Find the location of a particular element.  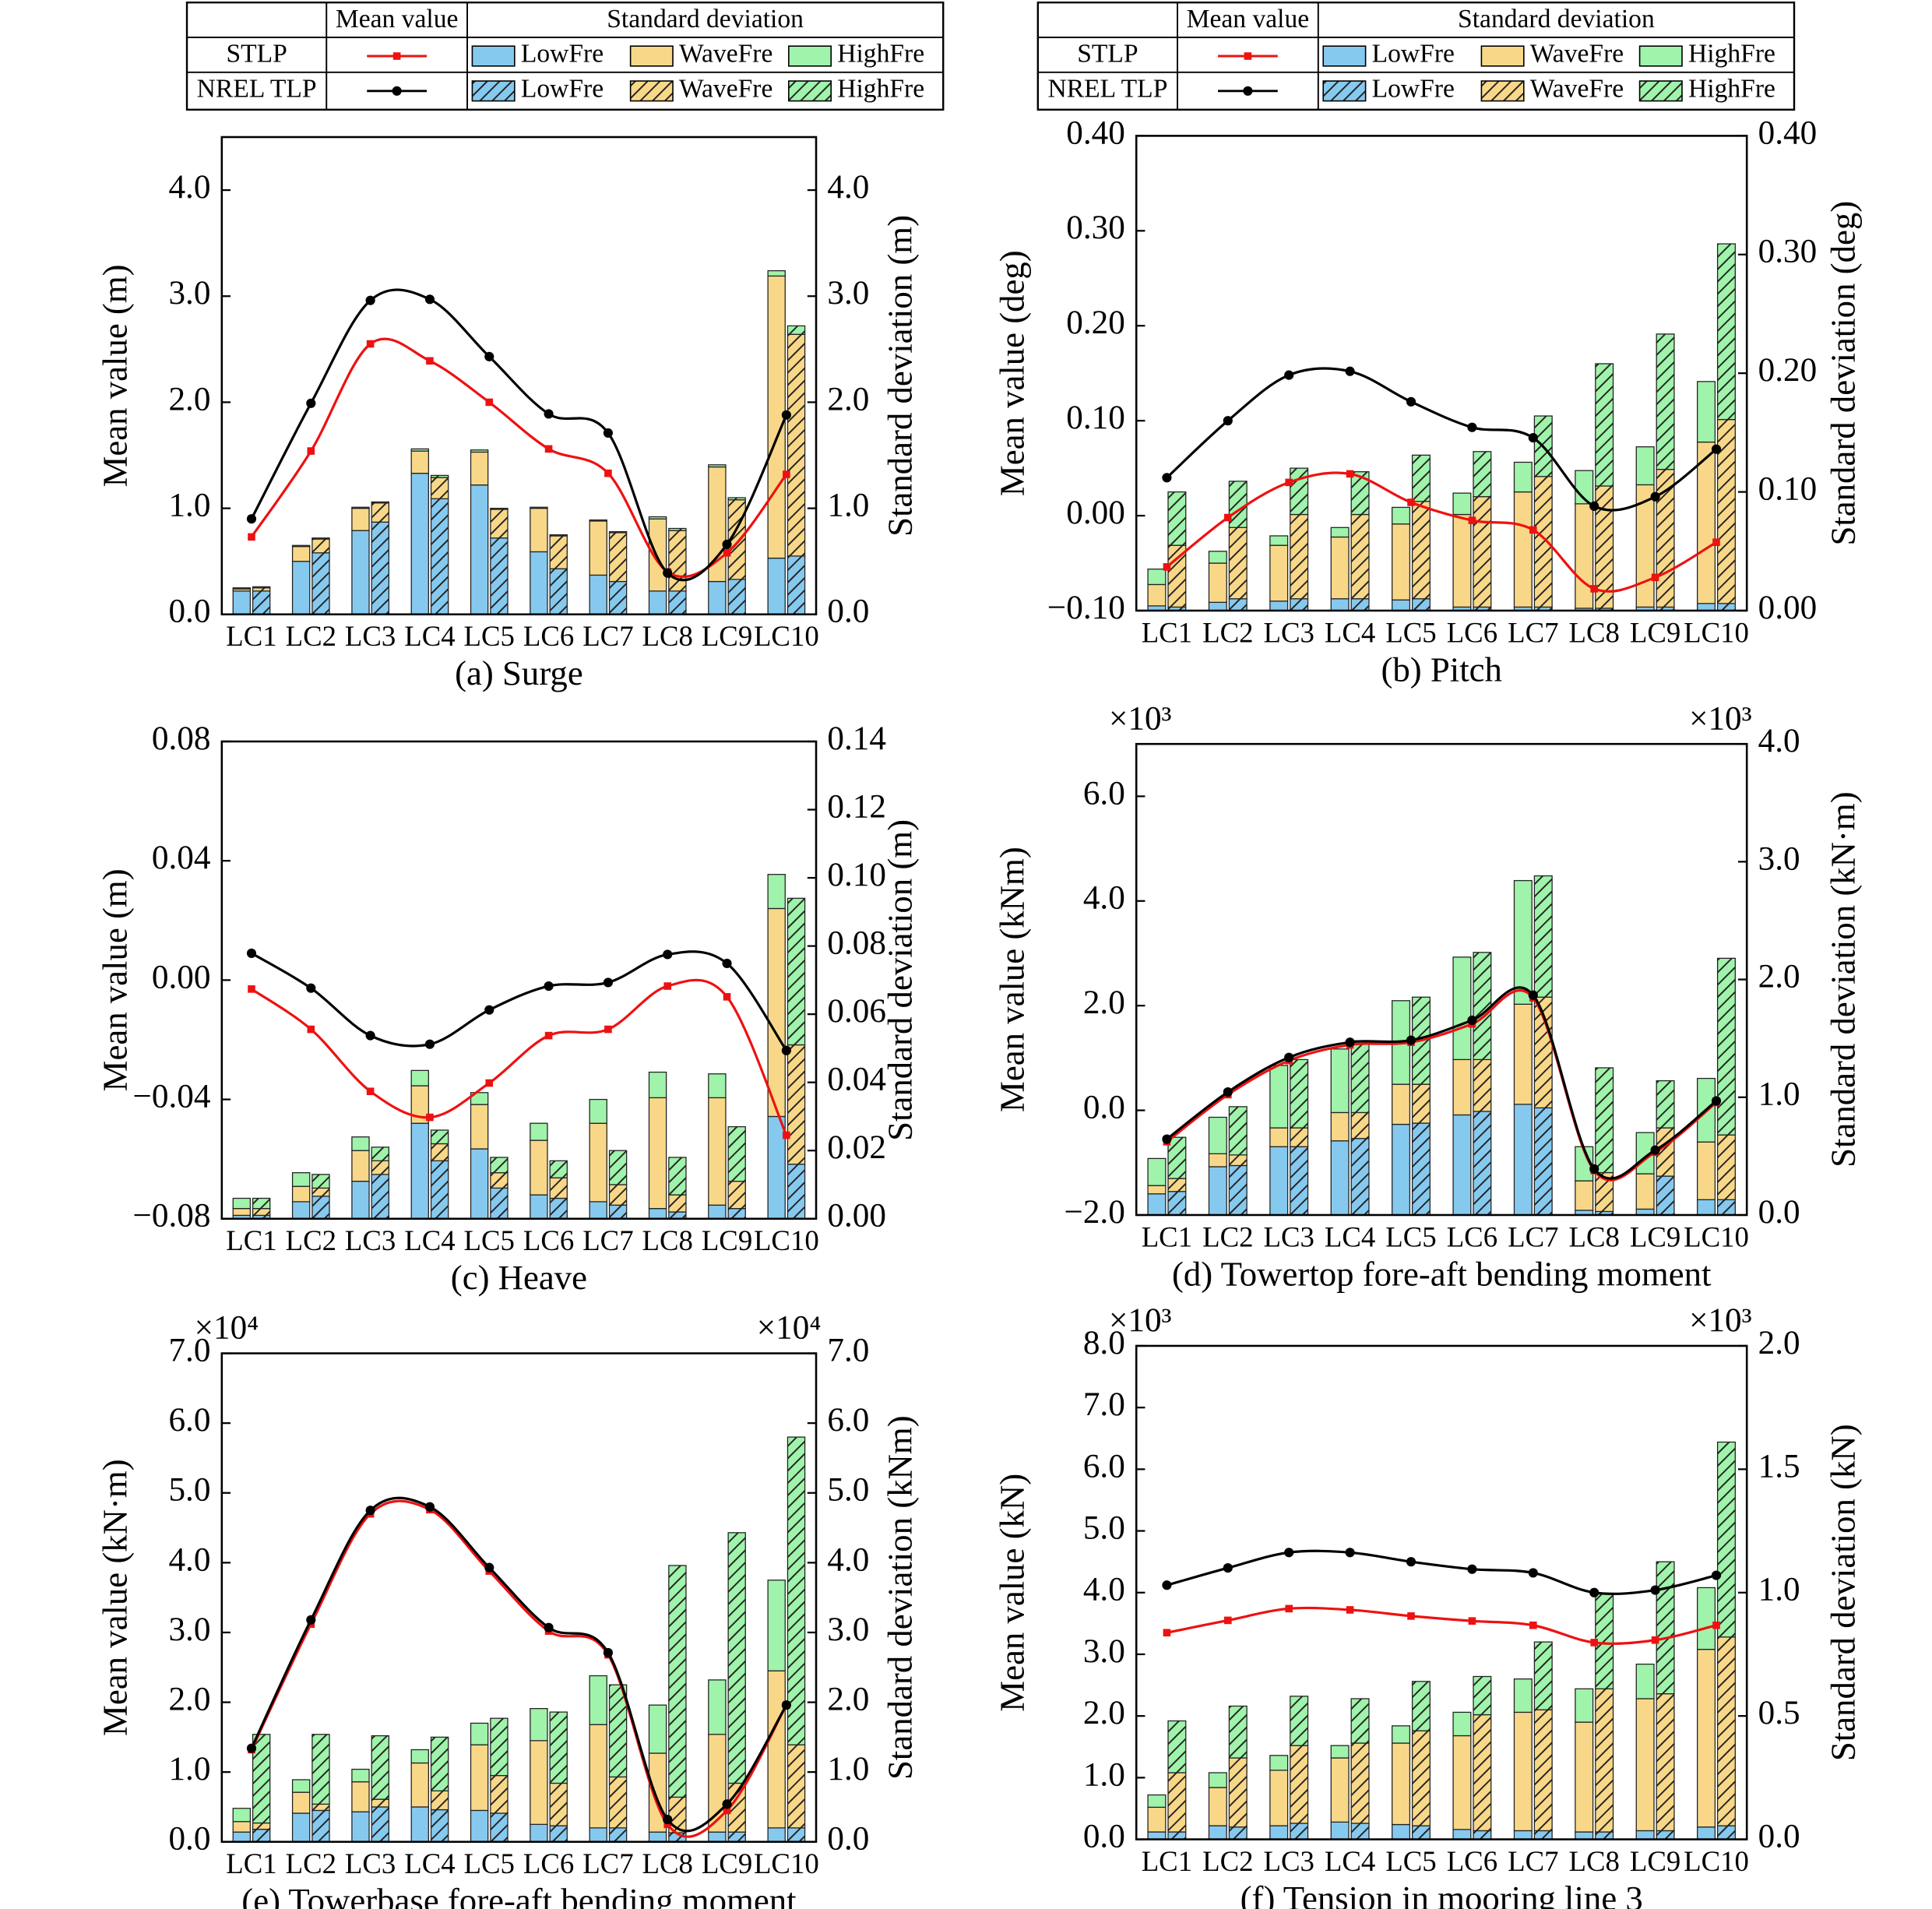

y-axis-label: Mean value (kNm) is located at coordinates (1011, 979).